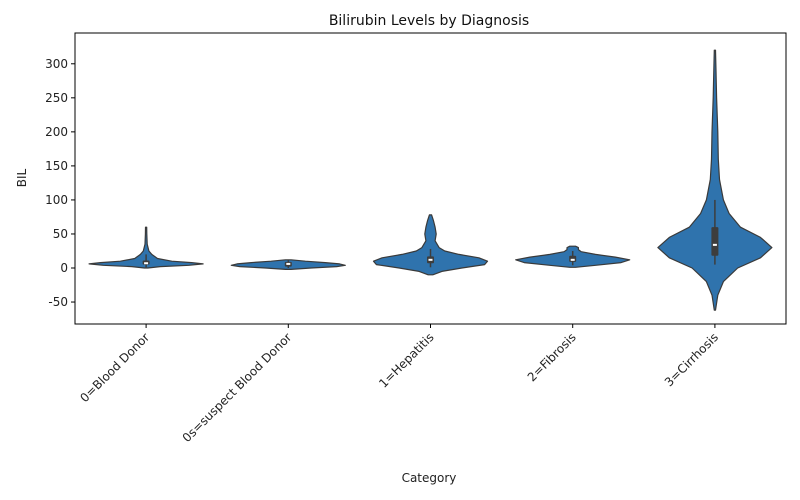  Describe the element at coordinates (56, 64) in the screenshot. I see `y-tick-label: 300` at that location.